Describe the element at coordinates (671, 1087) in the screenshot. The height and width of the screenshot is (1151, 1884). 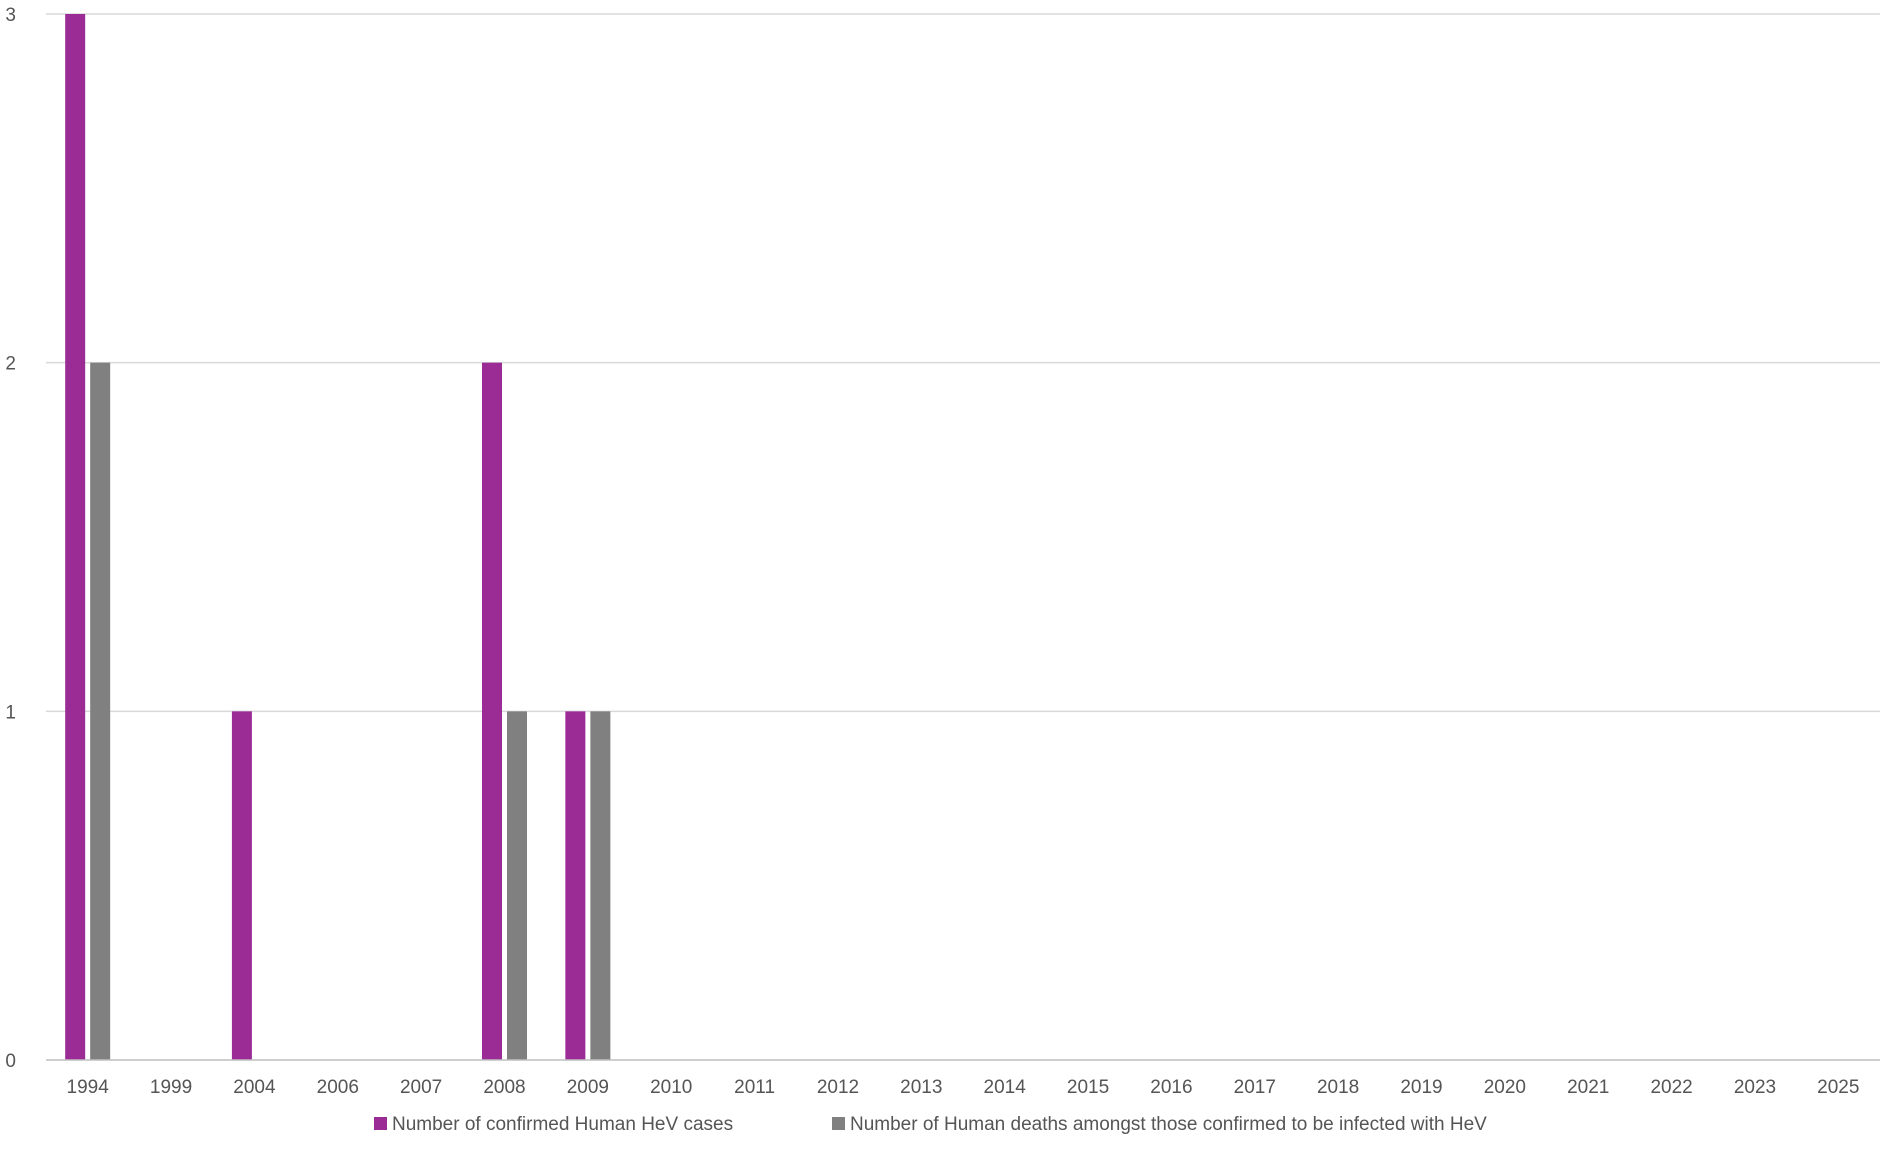
I see `x-tick-label: 2010` at that location.